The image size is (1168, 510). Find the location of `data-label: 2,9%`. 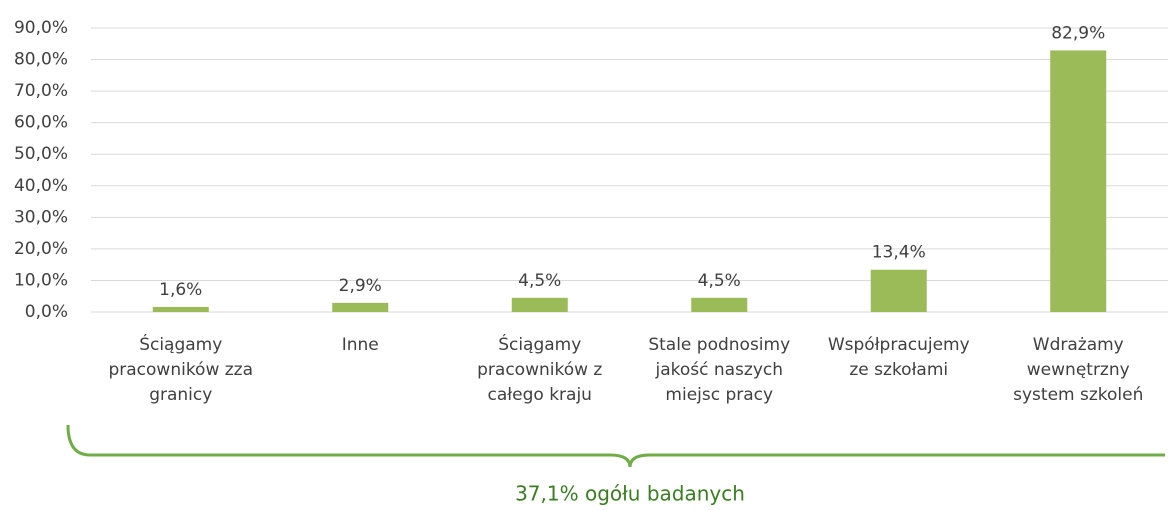

data-label: 2,9% is located at coordinates (360, 286).